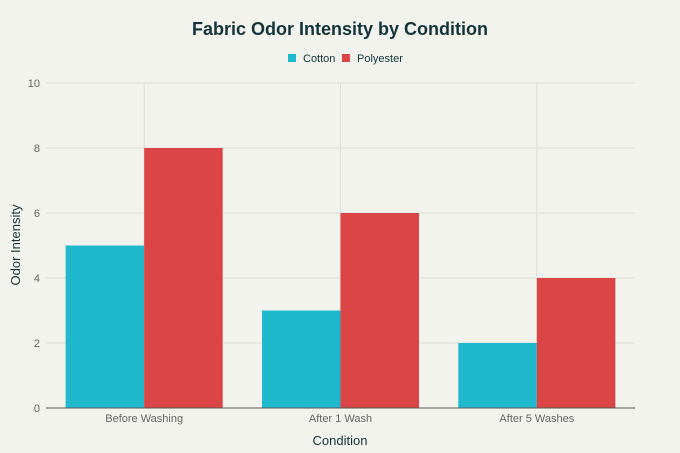 The image size is (680, 453). What do you see at coordinates (340, 29) in the screenshot?
I see `chart-title: Fabric Odor Intensity by Condition` at bounding box center [340, 29].